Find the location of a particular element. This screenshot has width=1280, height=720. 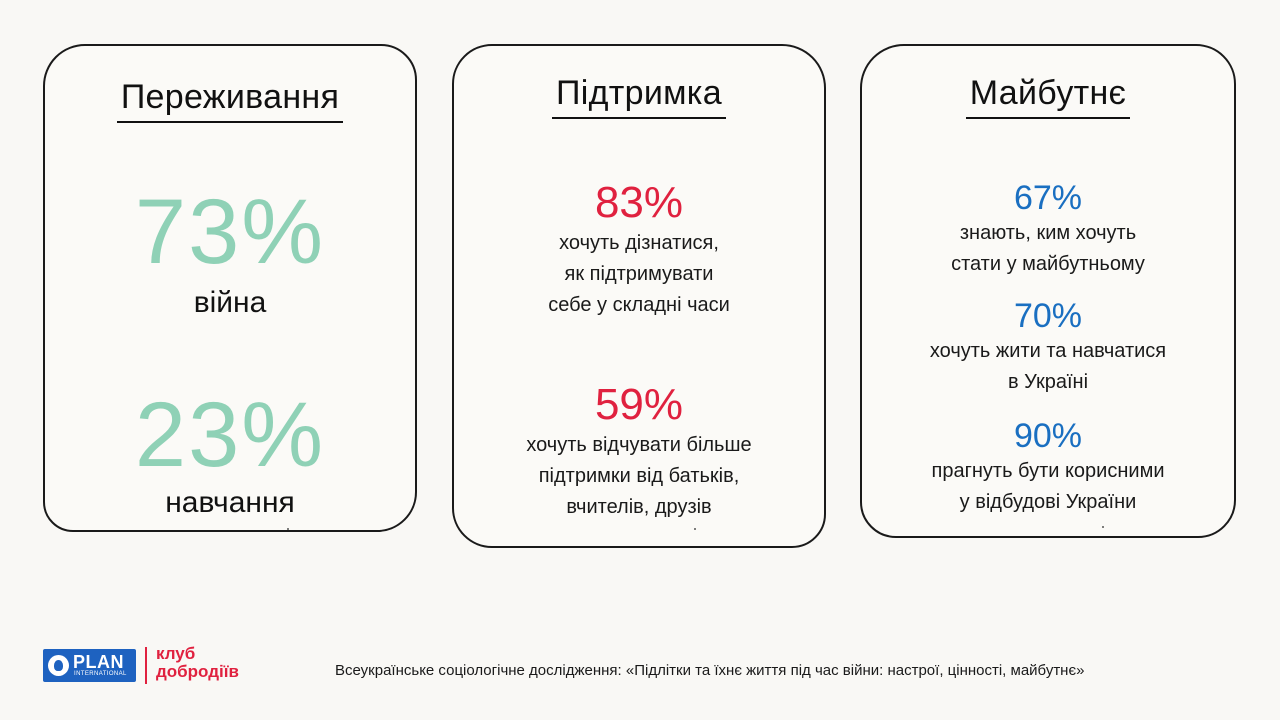

logo-divider is located at coordinates (146, 665).